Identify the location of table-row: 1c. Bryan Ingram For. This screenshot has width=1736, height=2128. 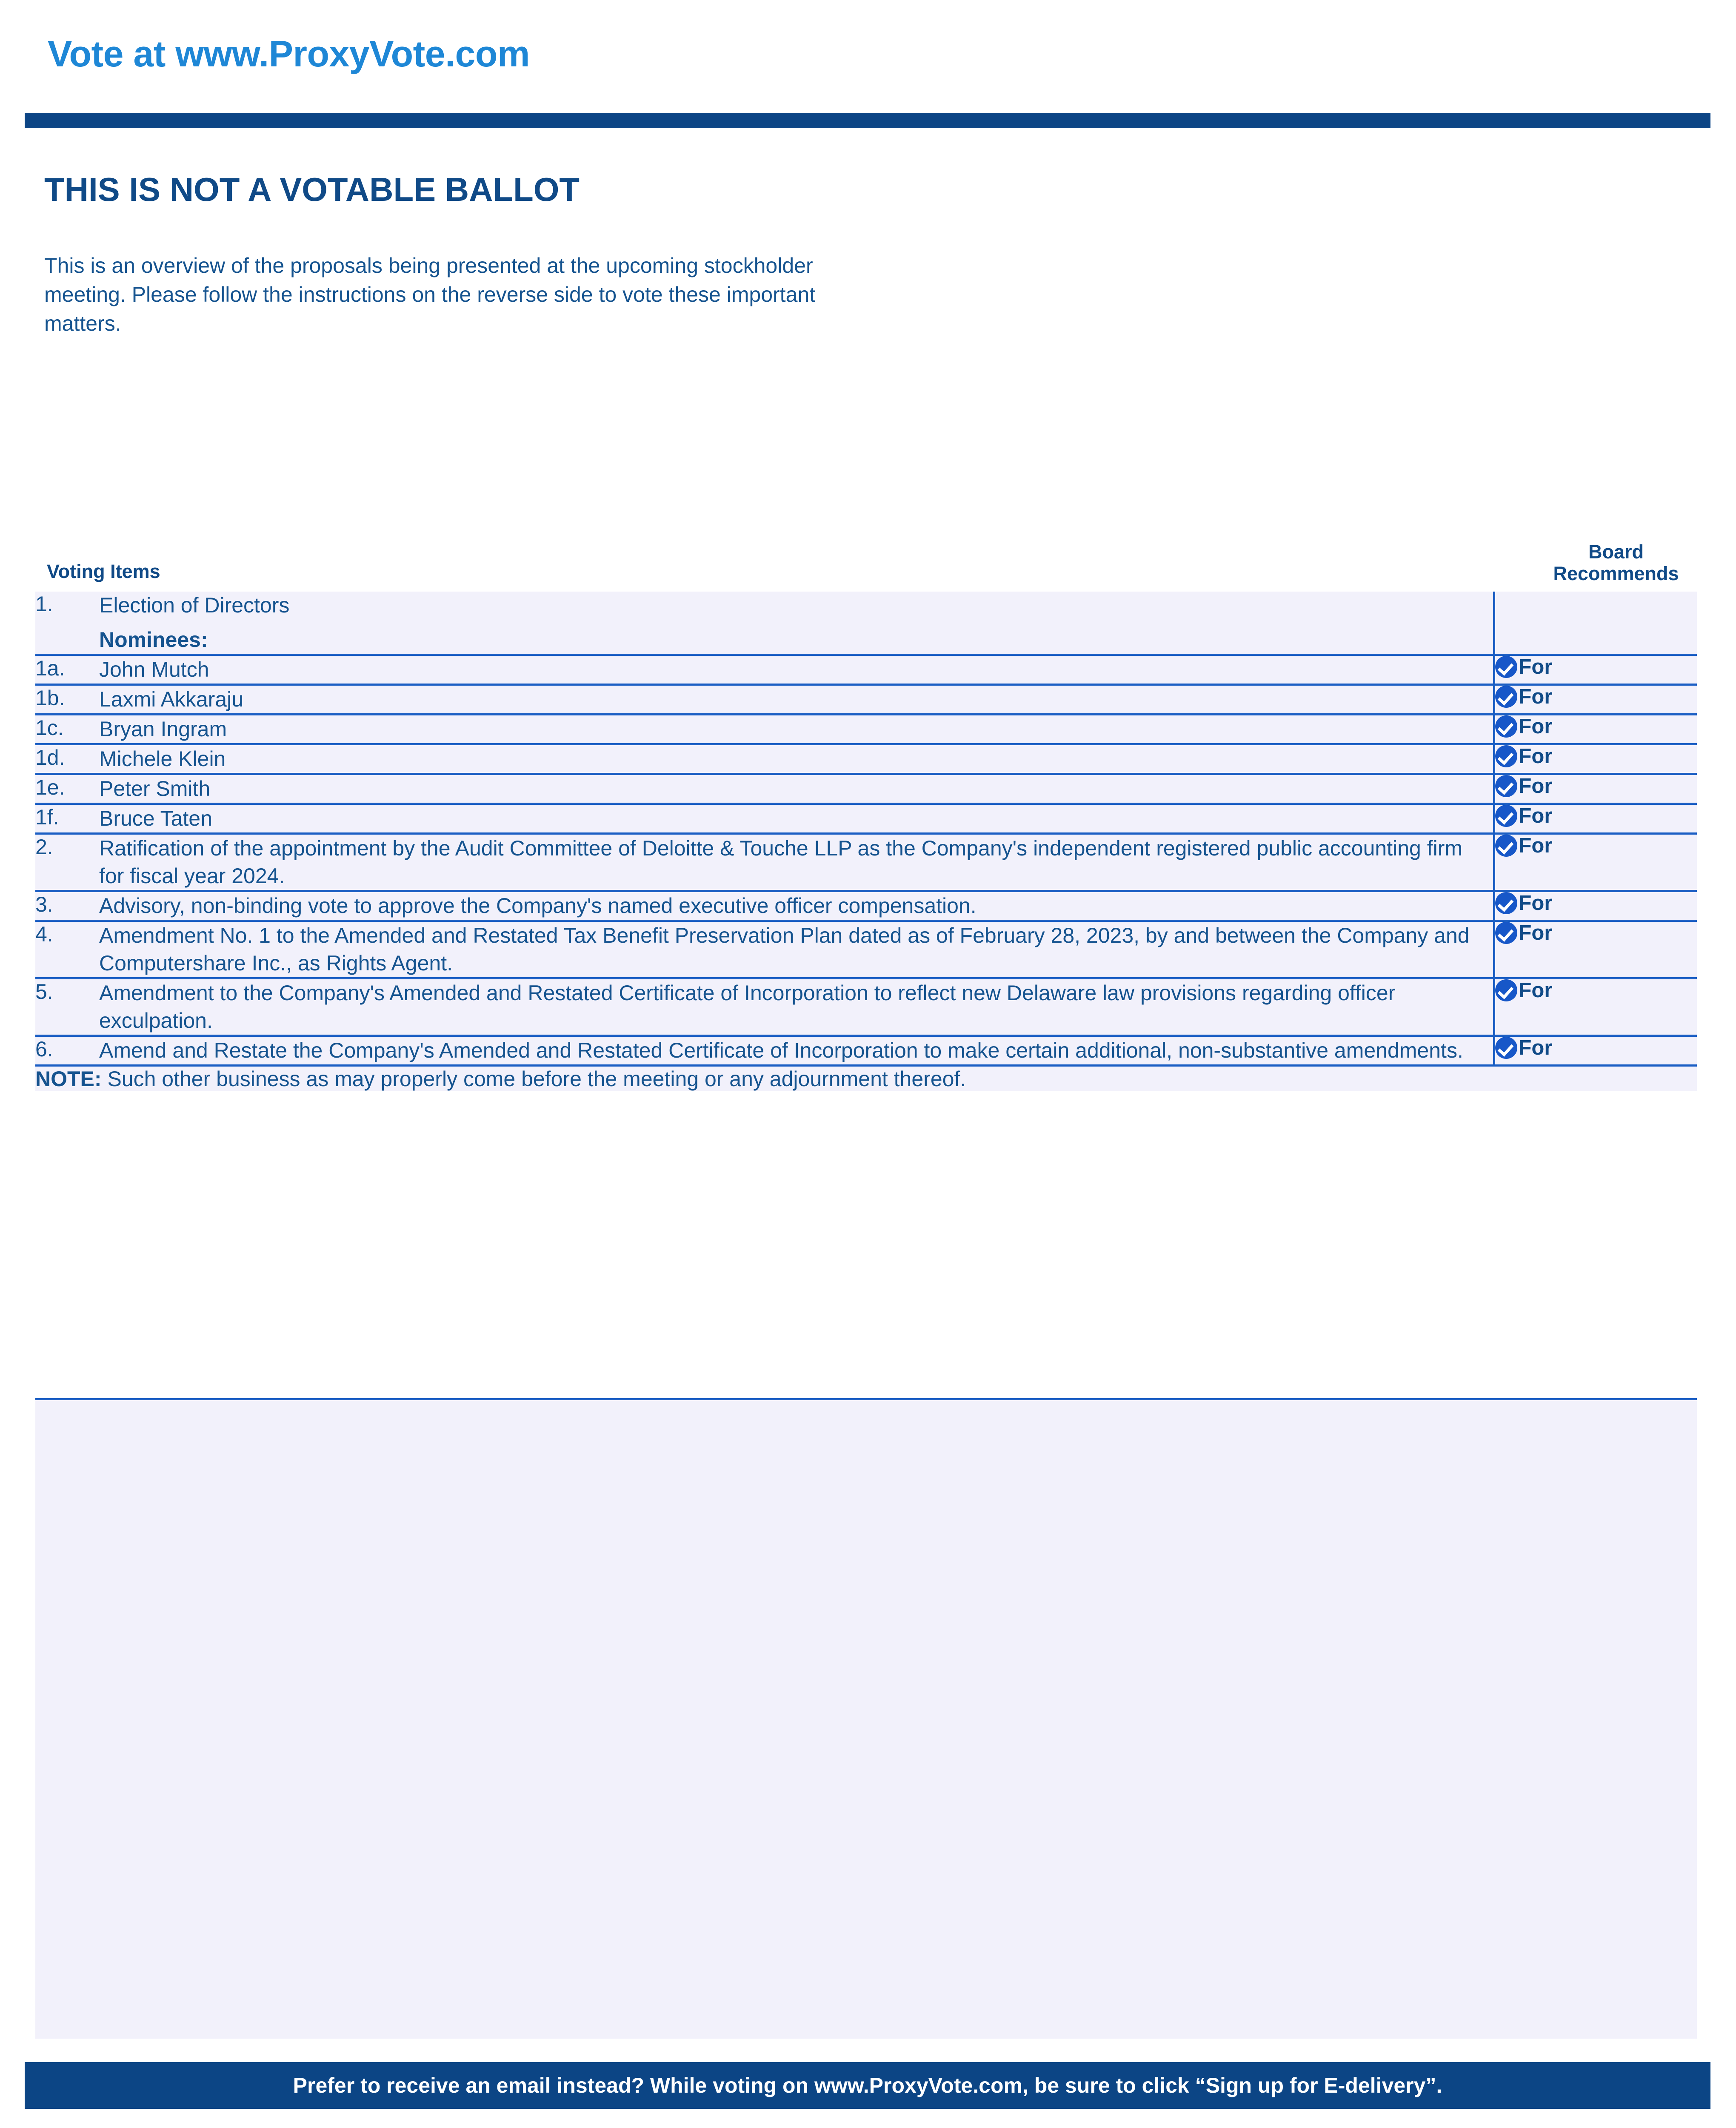
(866, 728).